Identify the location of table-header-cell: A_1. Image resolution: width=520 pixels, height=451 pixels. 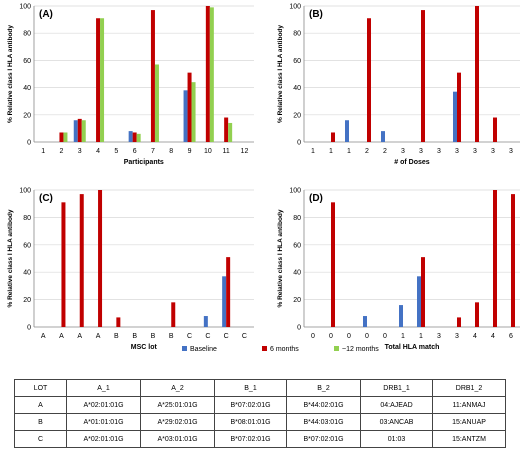
(103, 388).